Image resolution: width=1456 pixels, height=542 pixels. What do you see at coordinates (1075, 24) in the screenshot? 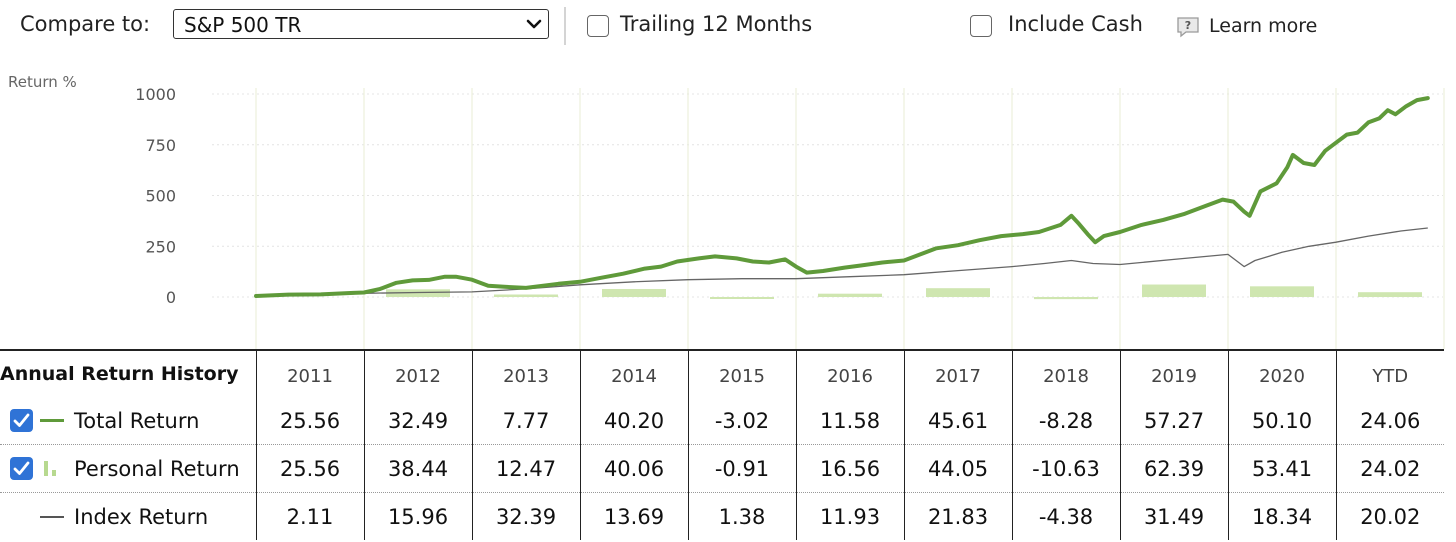
I see `include-cash-label: Include Cash` at bounding box center [1075, 24].